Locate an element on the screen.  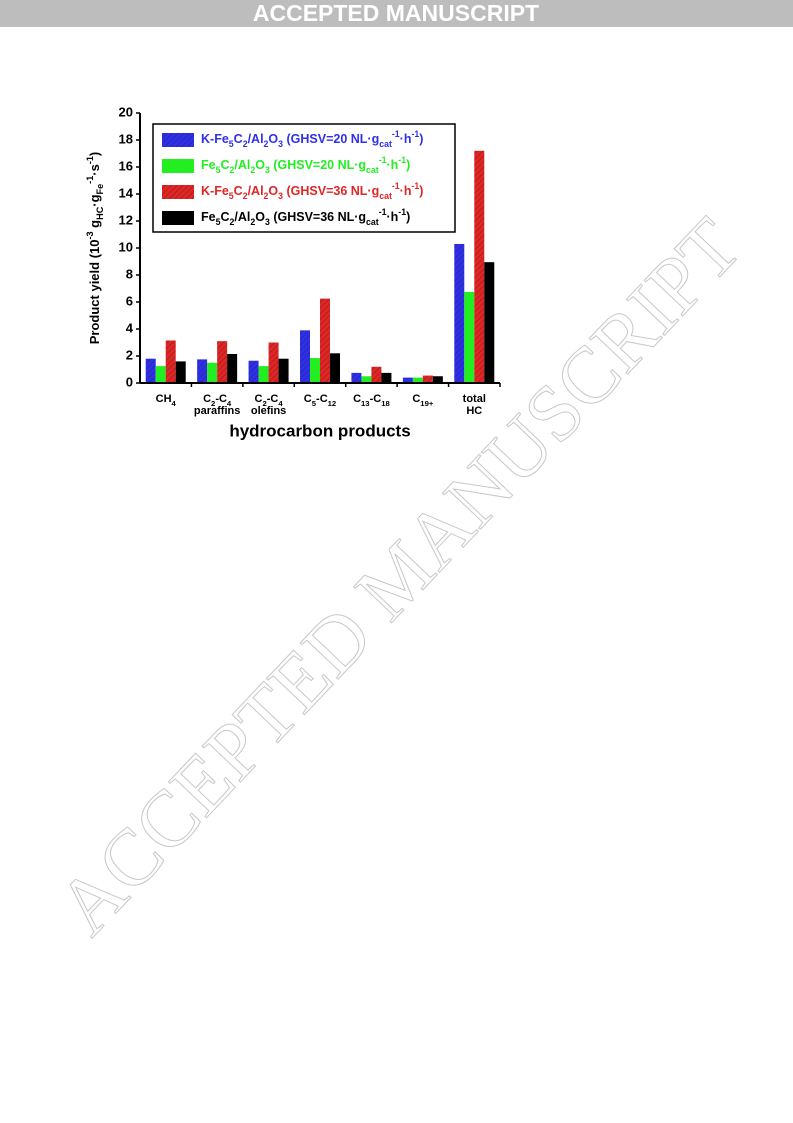
x-tick-label: olefins is located at coordinates (268, 411).